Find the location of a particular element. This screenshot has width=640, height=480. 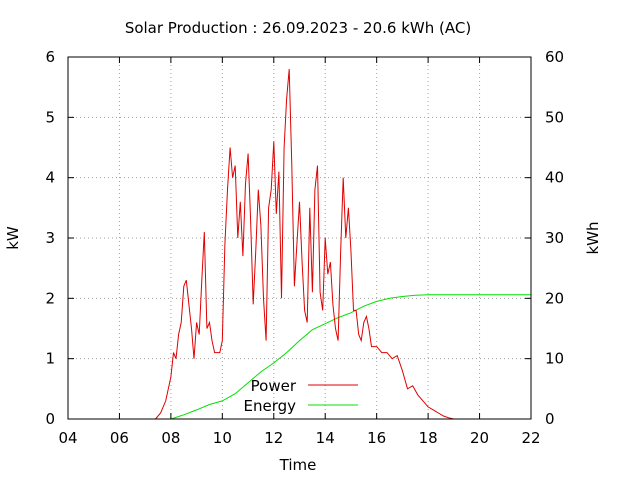

x-tick-label: 14 is located at coordinates (325, 438).